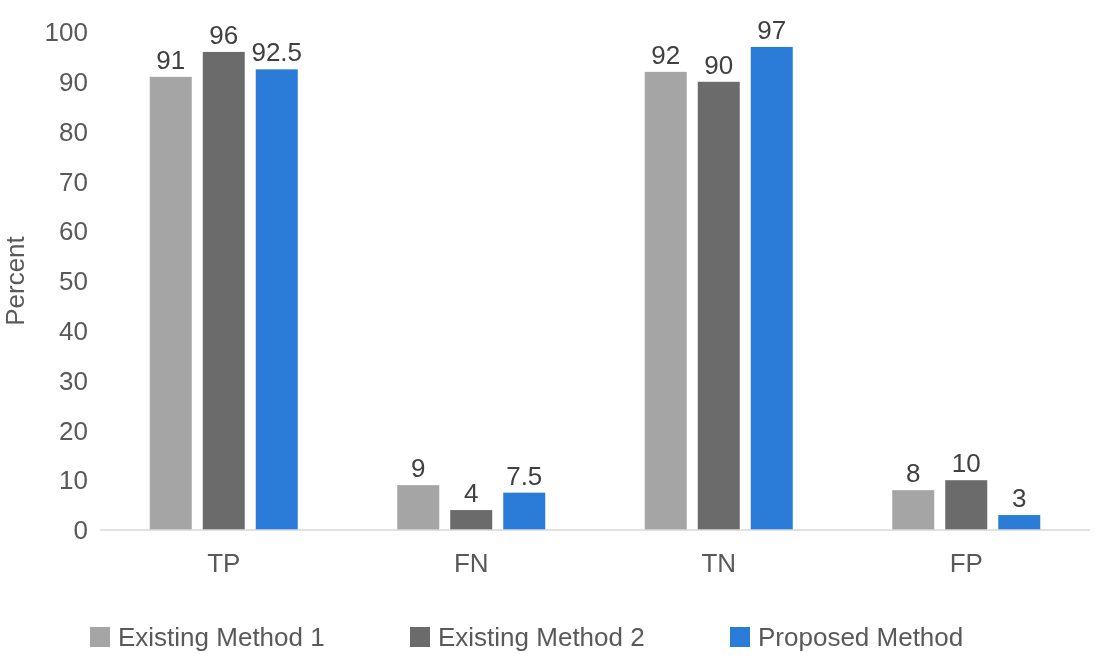  What do you see at coordinates (73, 330) in the screenshot?
I see `y-tick-label: 40` at bounding box center [73, 330].